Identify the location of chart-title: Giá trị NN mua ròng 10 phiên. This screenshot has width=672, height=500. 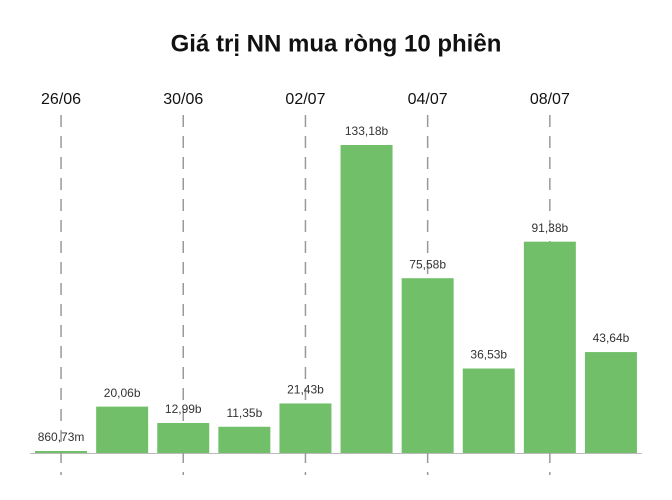
(336, 43).